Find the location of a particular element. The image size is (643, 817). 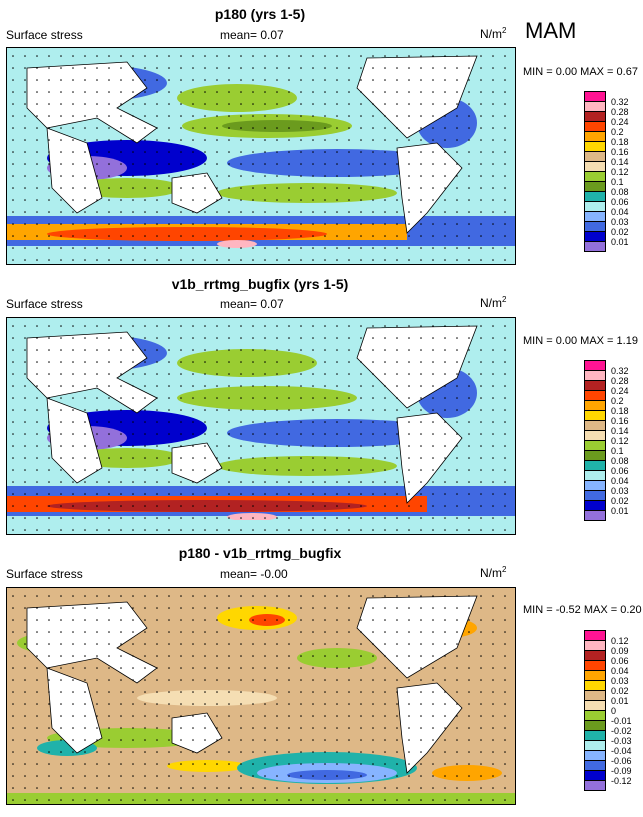

panel-3-legend-label: -0.06 is located at coordinates (621, 761).